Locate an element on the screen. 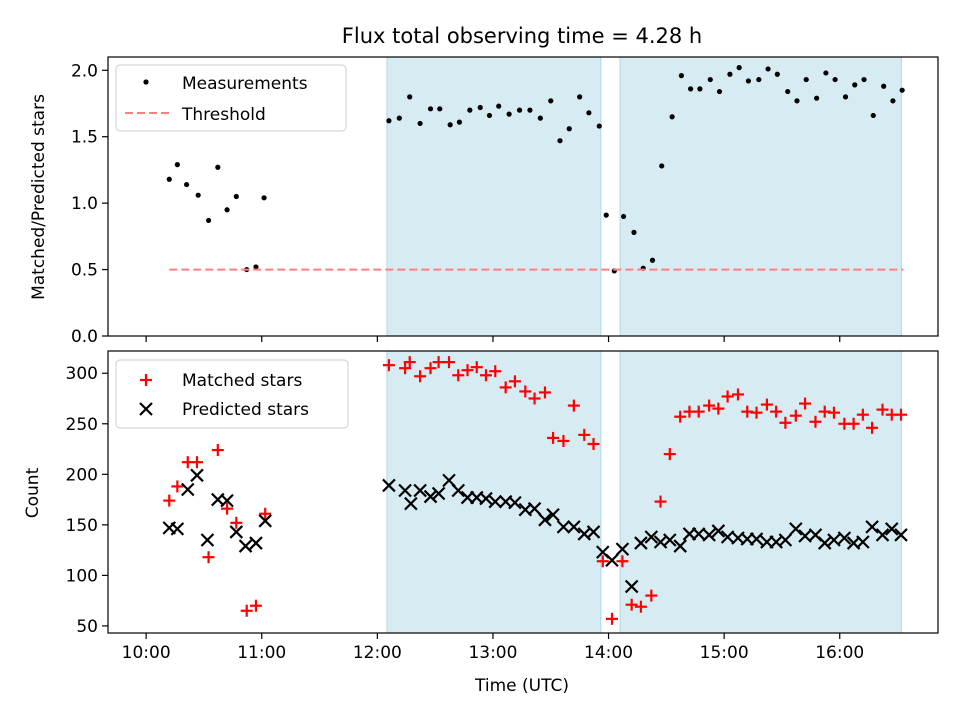 This screenshot has width=960, height=720. bottom-x-ticks: 10:00 11:00 12:00 13:00 14:00 15:00 16:00 is located at coordinates (493, 648).